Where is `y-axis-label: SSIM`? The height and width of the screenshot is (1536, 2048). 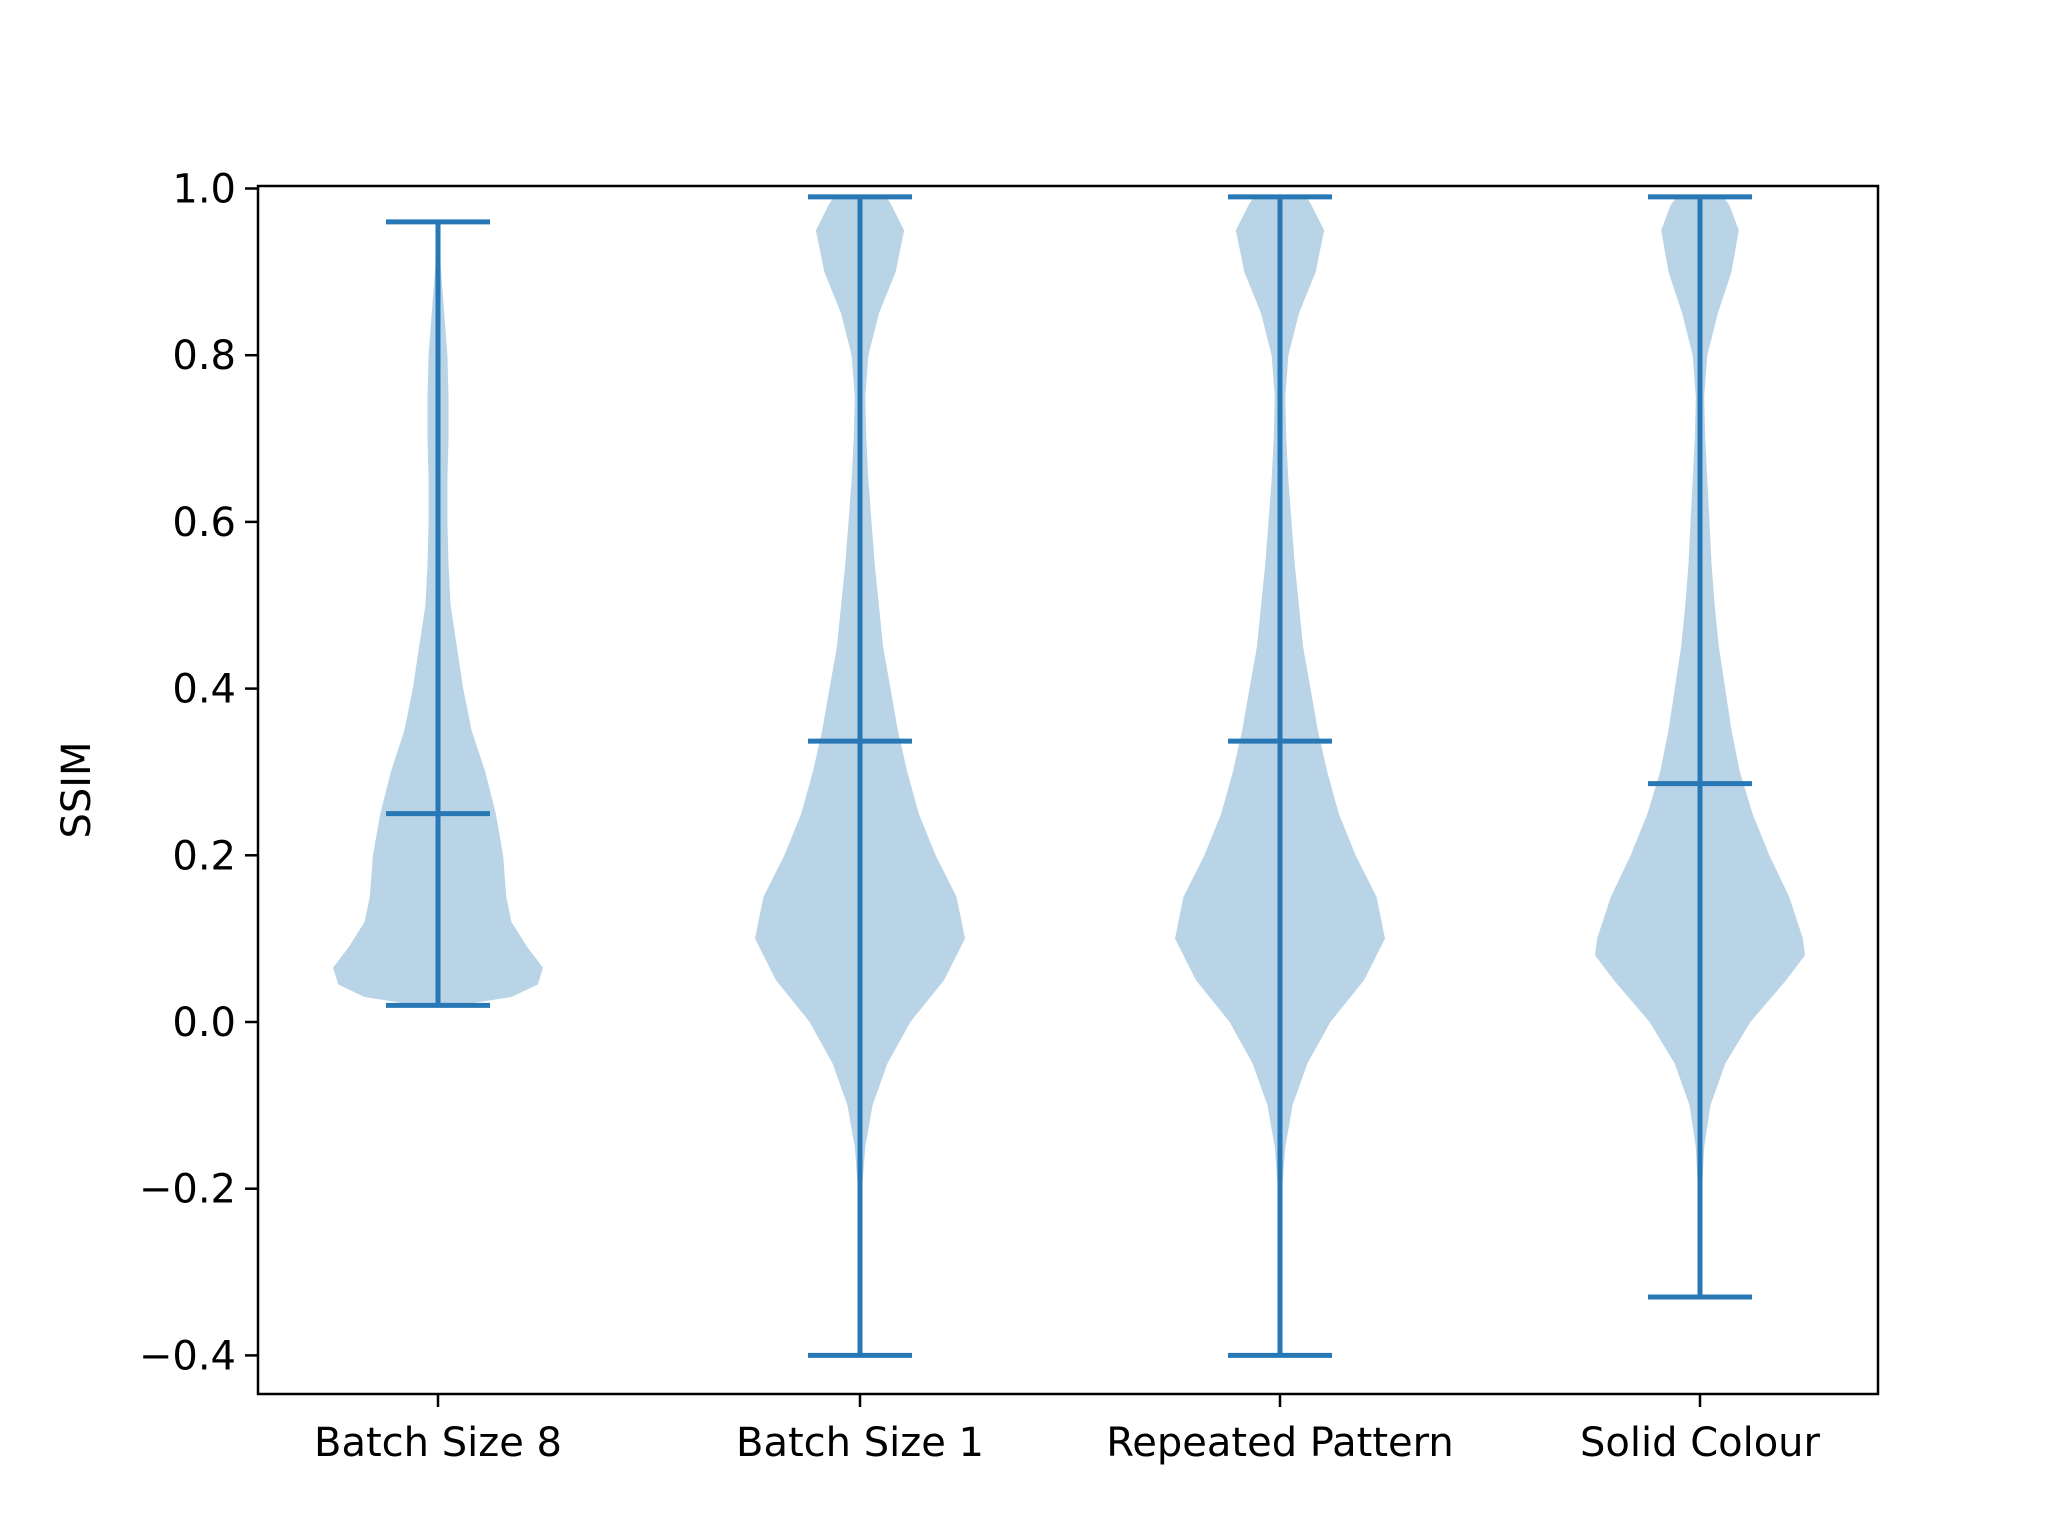 y-axis-label: SSIM is located at coordinates (77, 789).